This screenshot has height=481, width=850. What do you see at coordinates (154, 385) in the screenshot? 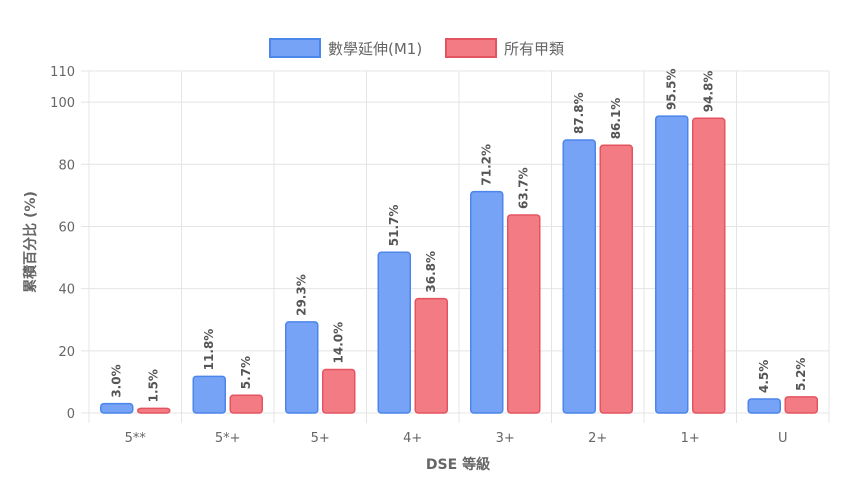
I see `bar-value-label: 1.5%` at bounding box center [154, 385].